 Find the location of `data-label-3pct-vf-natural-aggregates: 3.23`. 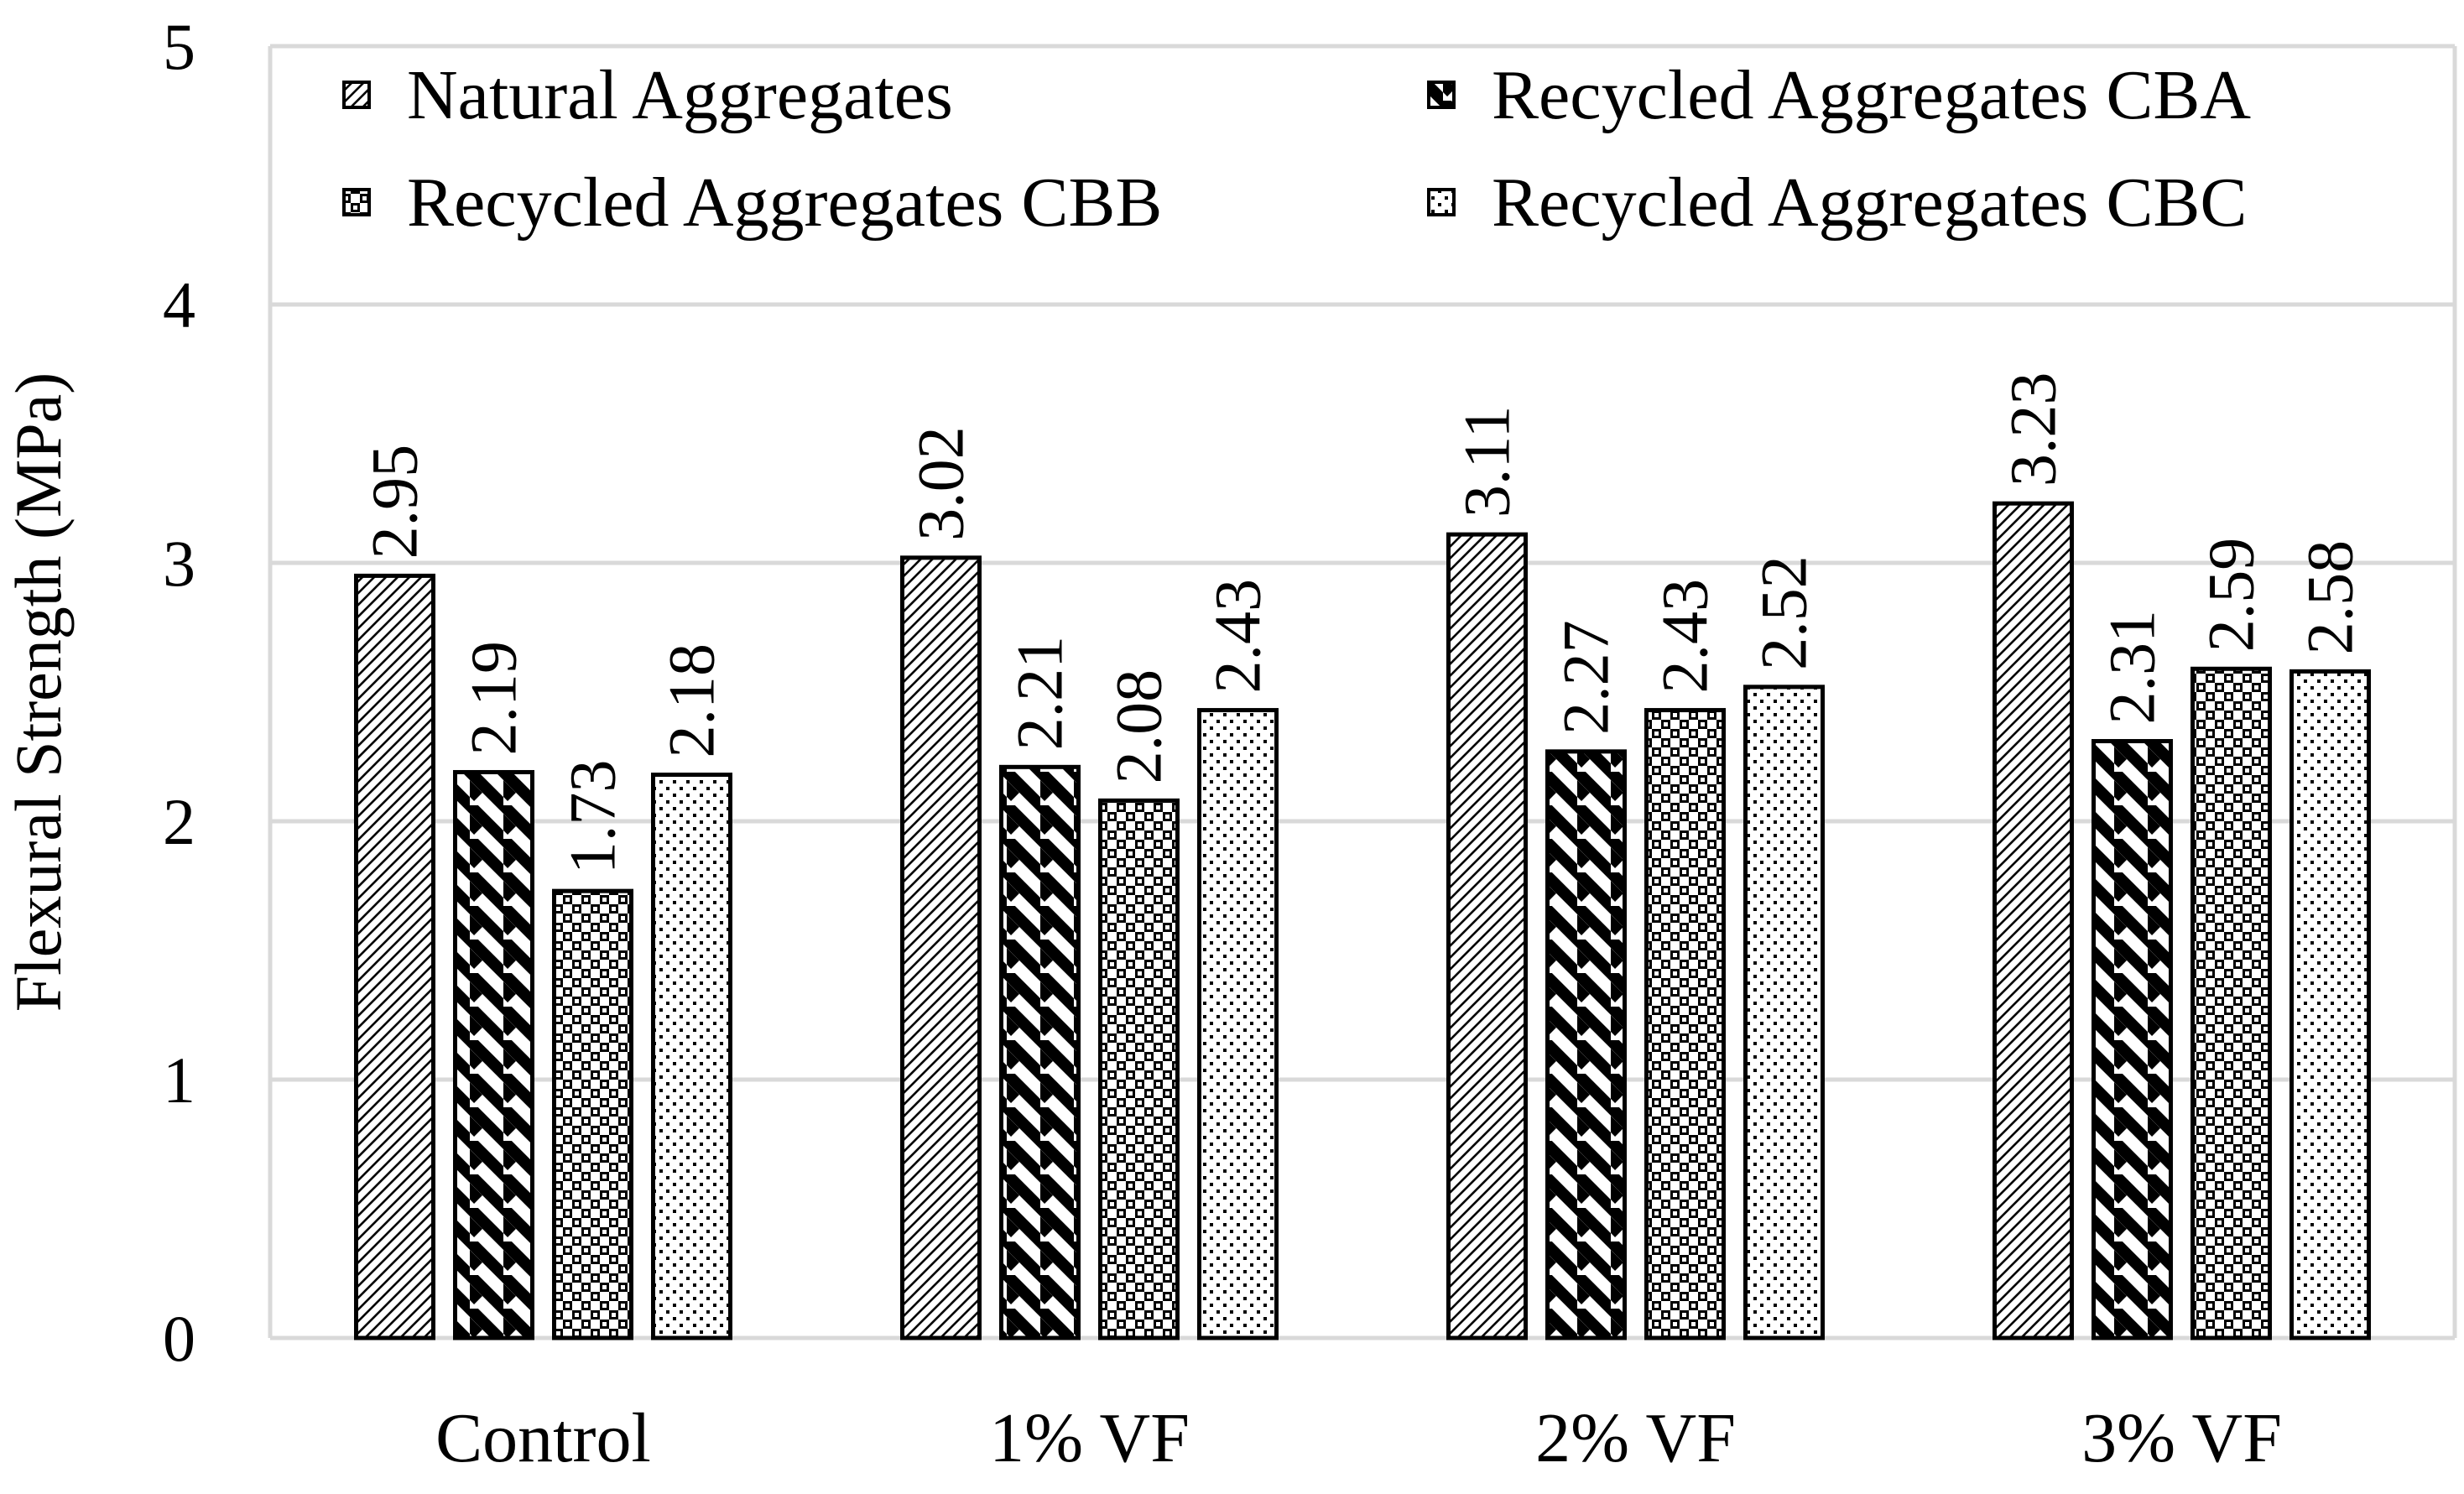

data-label-3pct-vf-natural-aggregates: 3.23 is located at coordinates (2034, 429).